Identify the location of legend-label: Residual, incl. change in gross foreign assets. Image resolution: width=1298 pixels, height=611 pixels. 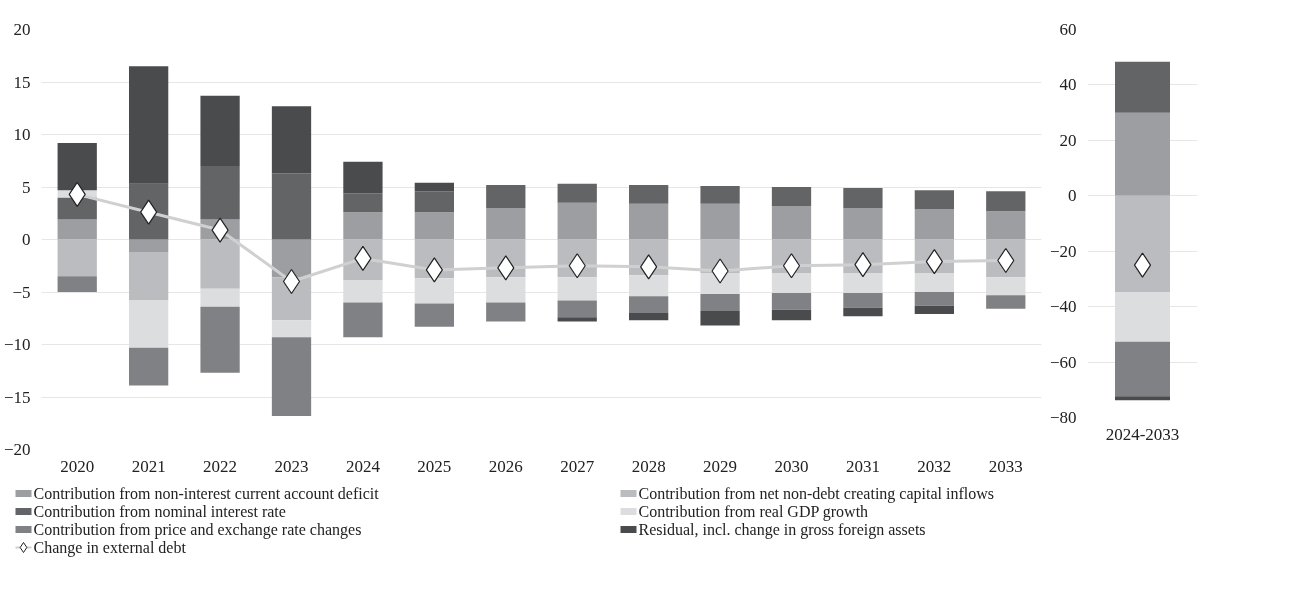
(782, 530).